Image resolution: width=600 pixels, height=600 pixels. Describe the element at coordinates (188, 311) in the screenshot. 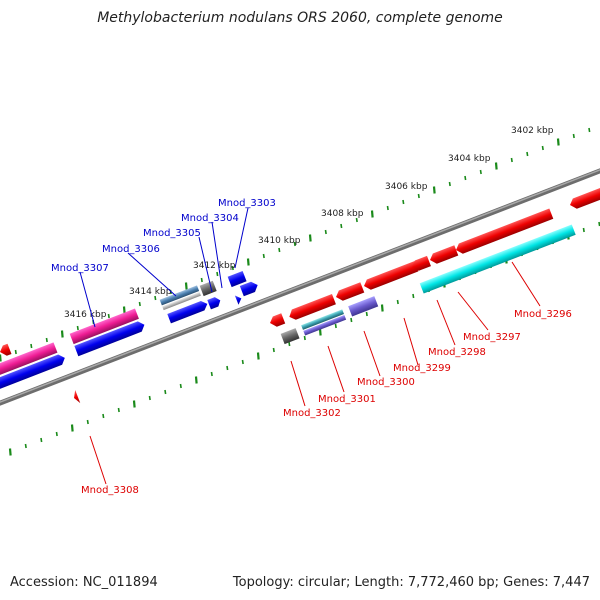

I see `gene-mnod-3306-blue` at that location.